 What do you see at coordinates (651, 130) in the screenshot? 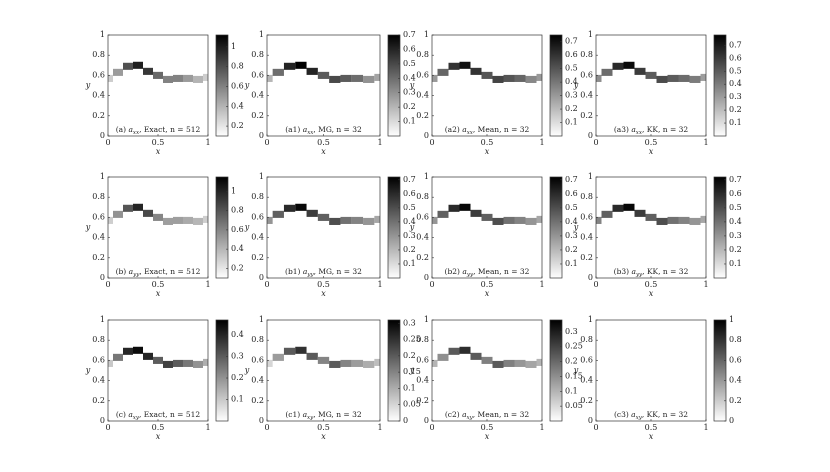
I see `panel-title: (a3) axx, KK, n = 32` at bounding box center [651, 130].